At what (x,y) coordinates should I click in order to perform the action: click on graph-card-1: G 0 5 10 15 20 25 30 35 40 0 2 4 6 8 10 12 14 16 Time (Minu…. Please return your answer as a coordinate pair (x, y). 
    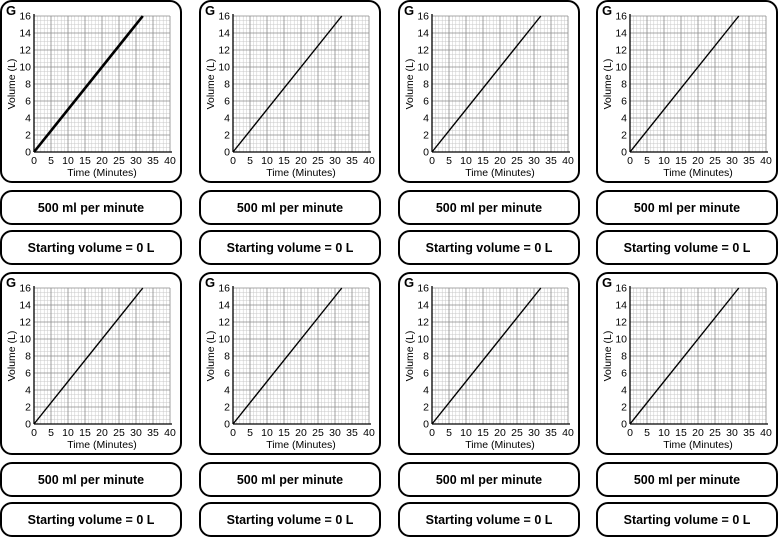
    Looking at the image, I should click on (290, 91).